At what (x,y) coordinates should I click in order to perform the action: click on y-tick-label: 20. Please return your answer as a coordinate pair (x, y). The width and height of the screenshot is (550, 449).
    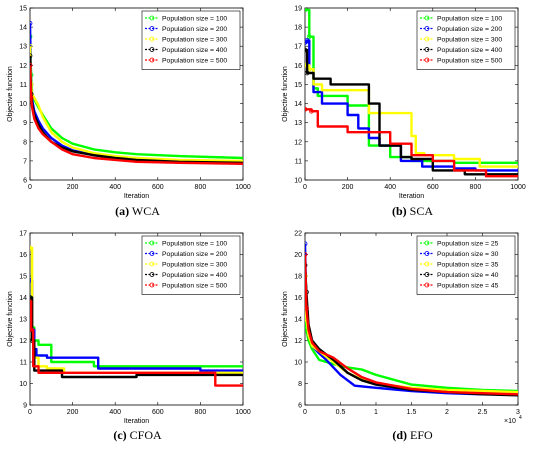
    Looking at the image, I should click on (298, 255).